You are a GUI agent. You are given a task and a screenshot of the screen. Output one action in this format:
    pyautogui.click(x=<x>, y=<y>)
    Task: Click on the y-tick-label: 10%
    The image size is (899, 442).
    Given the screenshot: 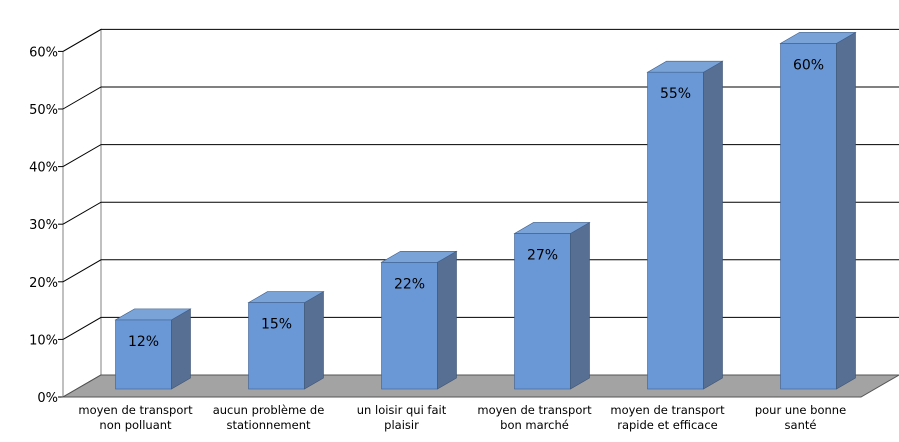 What is the action you would take?
    pyautogui.click(x=43, y=340)
    